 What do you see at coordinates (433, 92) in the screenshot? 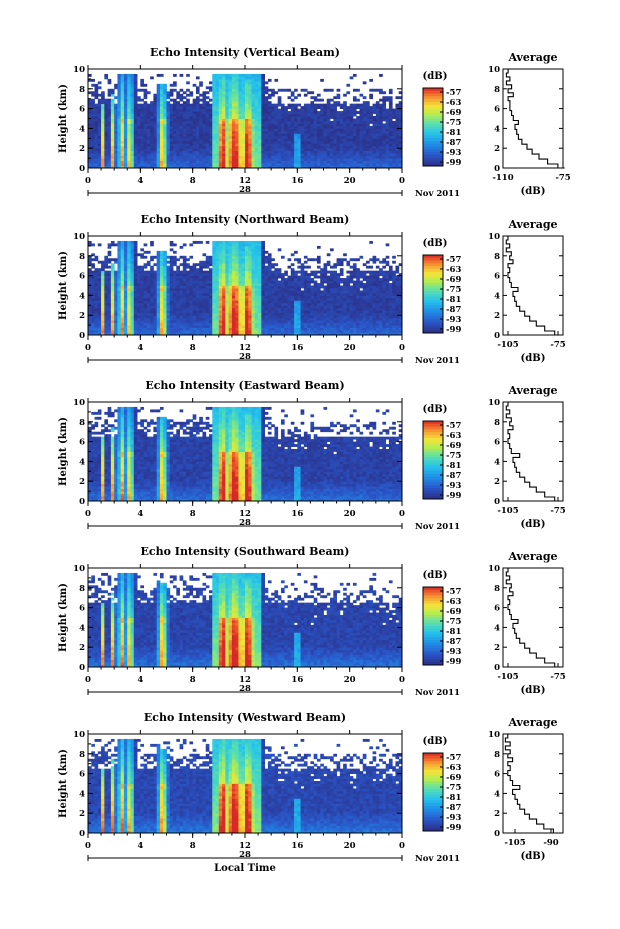
I see `colorbar-segment` at bounding box center [433, 92].